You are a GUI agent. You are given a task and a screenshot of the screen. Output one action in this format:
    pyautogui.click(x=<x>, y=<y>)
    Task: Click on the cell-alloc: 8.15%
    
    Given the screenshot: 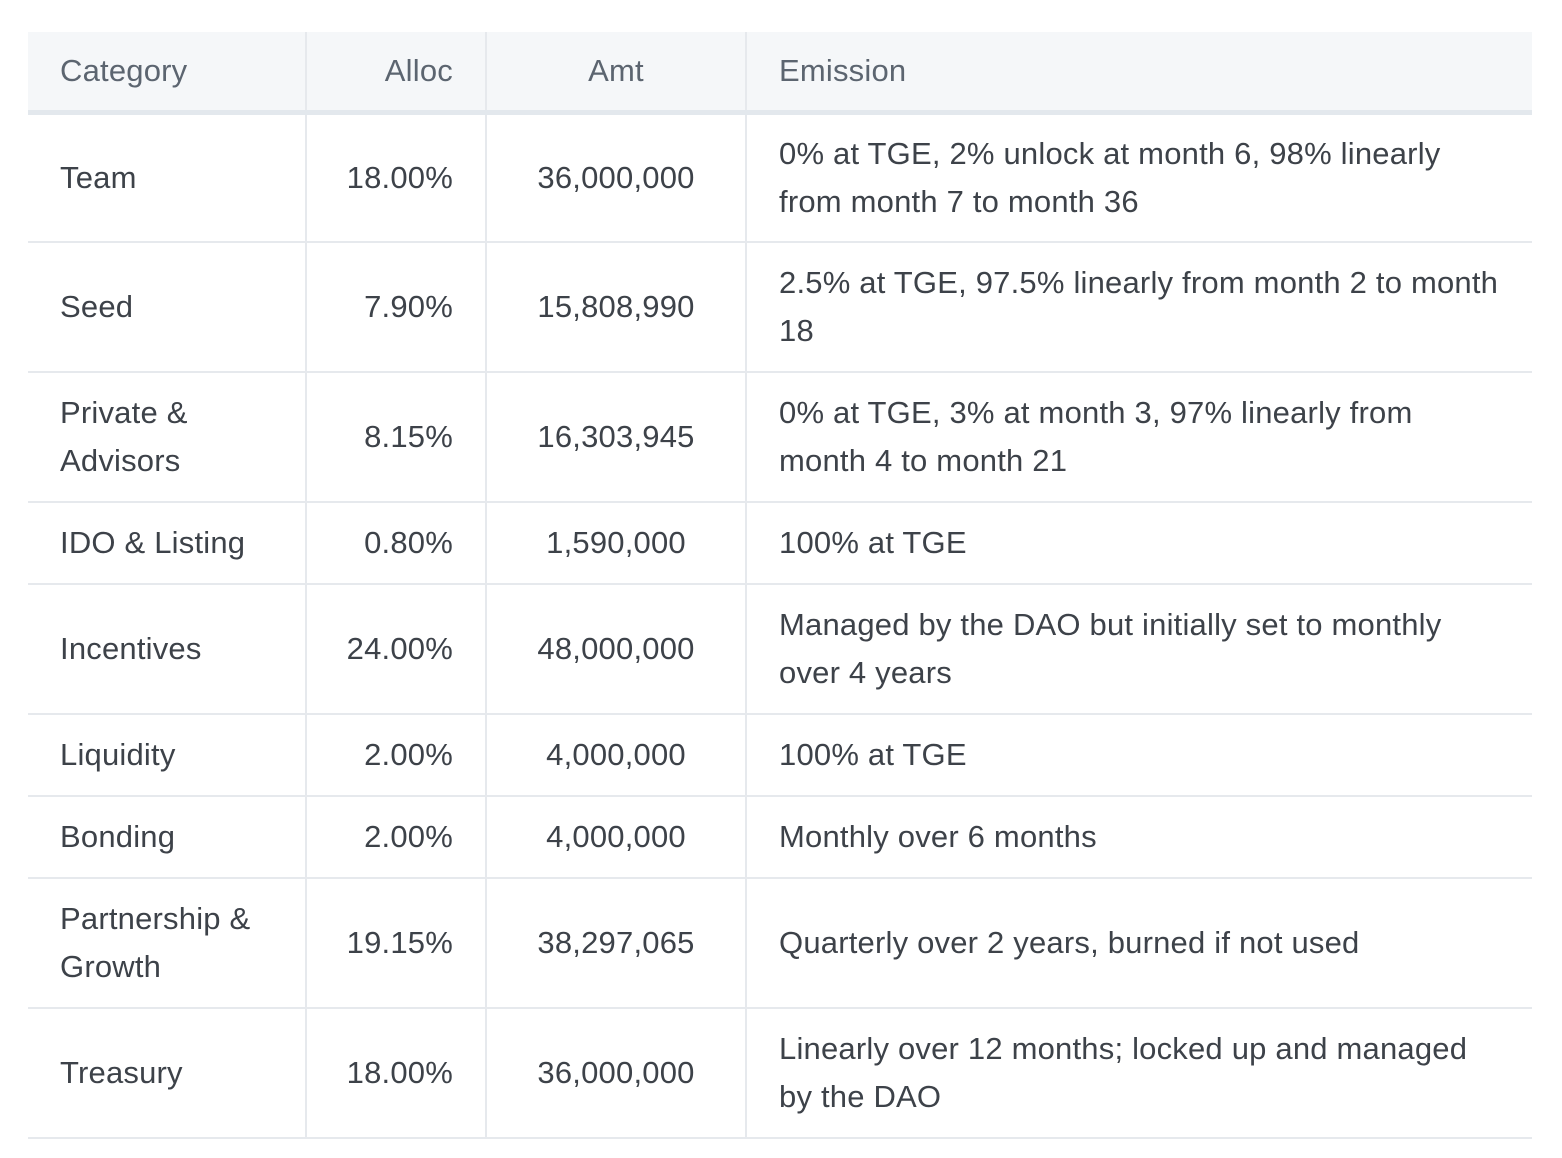 What is the action you would take?
    pyautogui.click(x=395, y=437)
    